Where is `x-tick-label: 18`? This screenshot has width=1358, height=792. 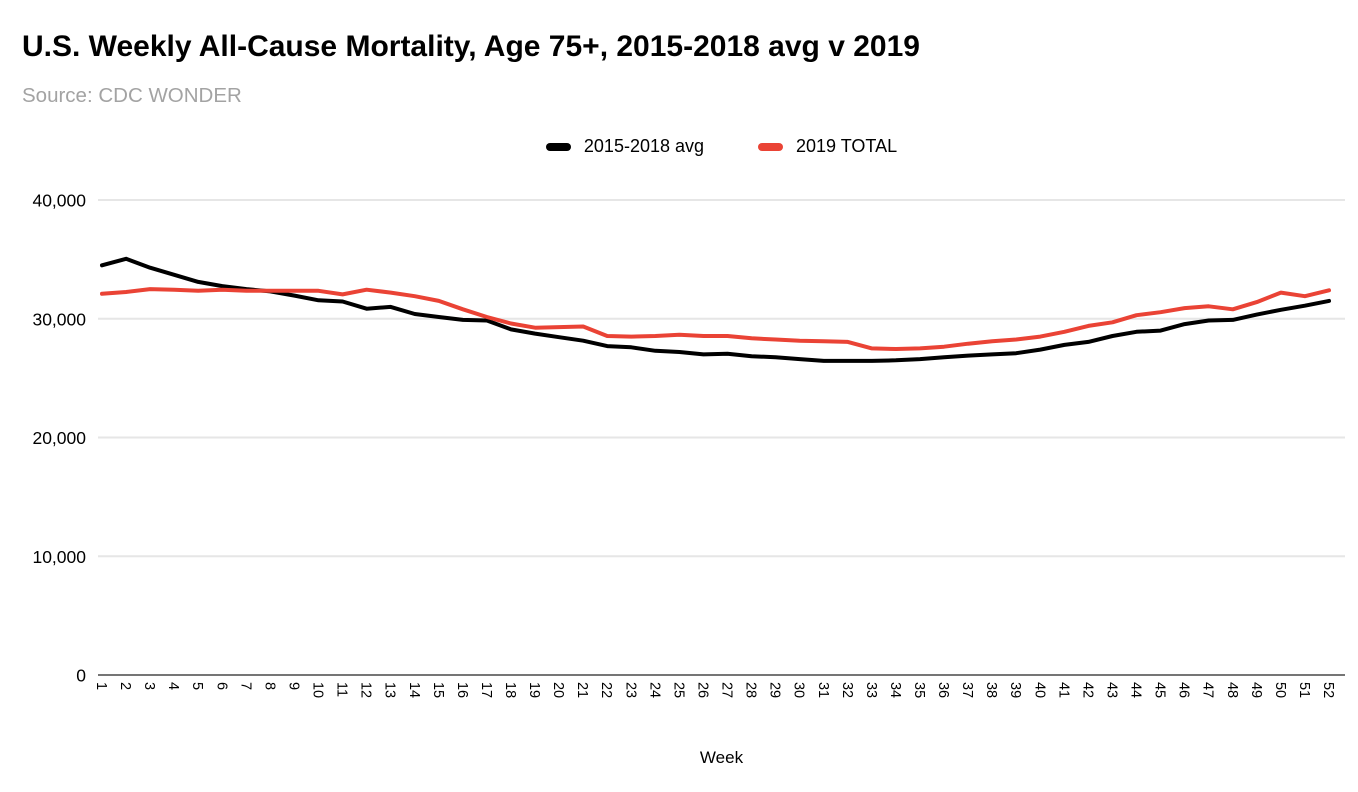 x-tick-label: 18 is located at coordinates (510, 690).